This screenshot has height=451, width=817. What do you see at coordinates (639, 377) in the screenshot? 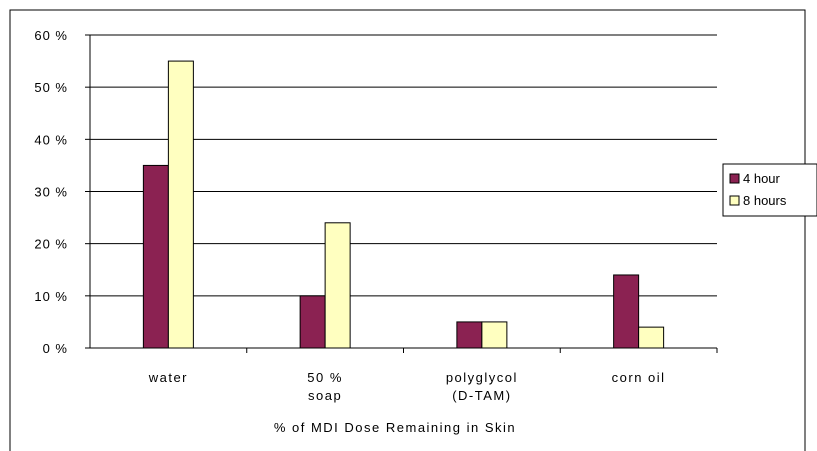
I see `x-category-label: corn oil` at bounding box center [639, 377].